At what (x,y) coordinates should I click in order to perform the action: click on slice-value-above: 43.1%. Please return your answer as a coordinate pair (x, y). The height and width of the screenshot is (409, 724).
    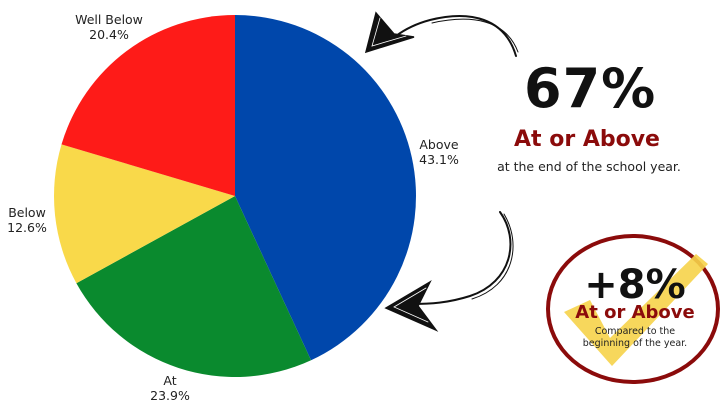
    Looking at the image, I should click on (439, 159).